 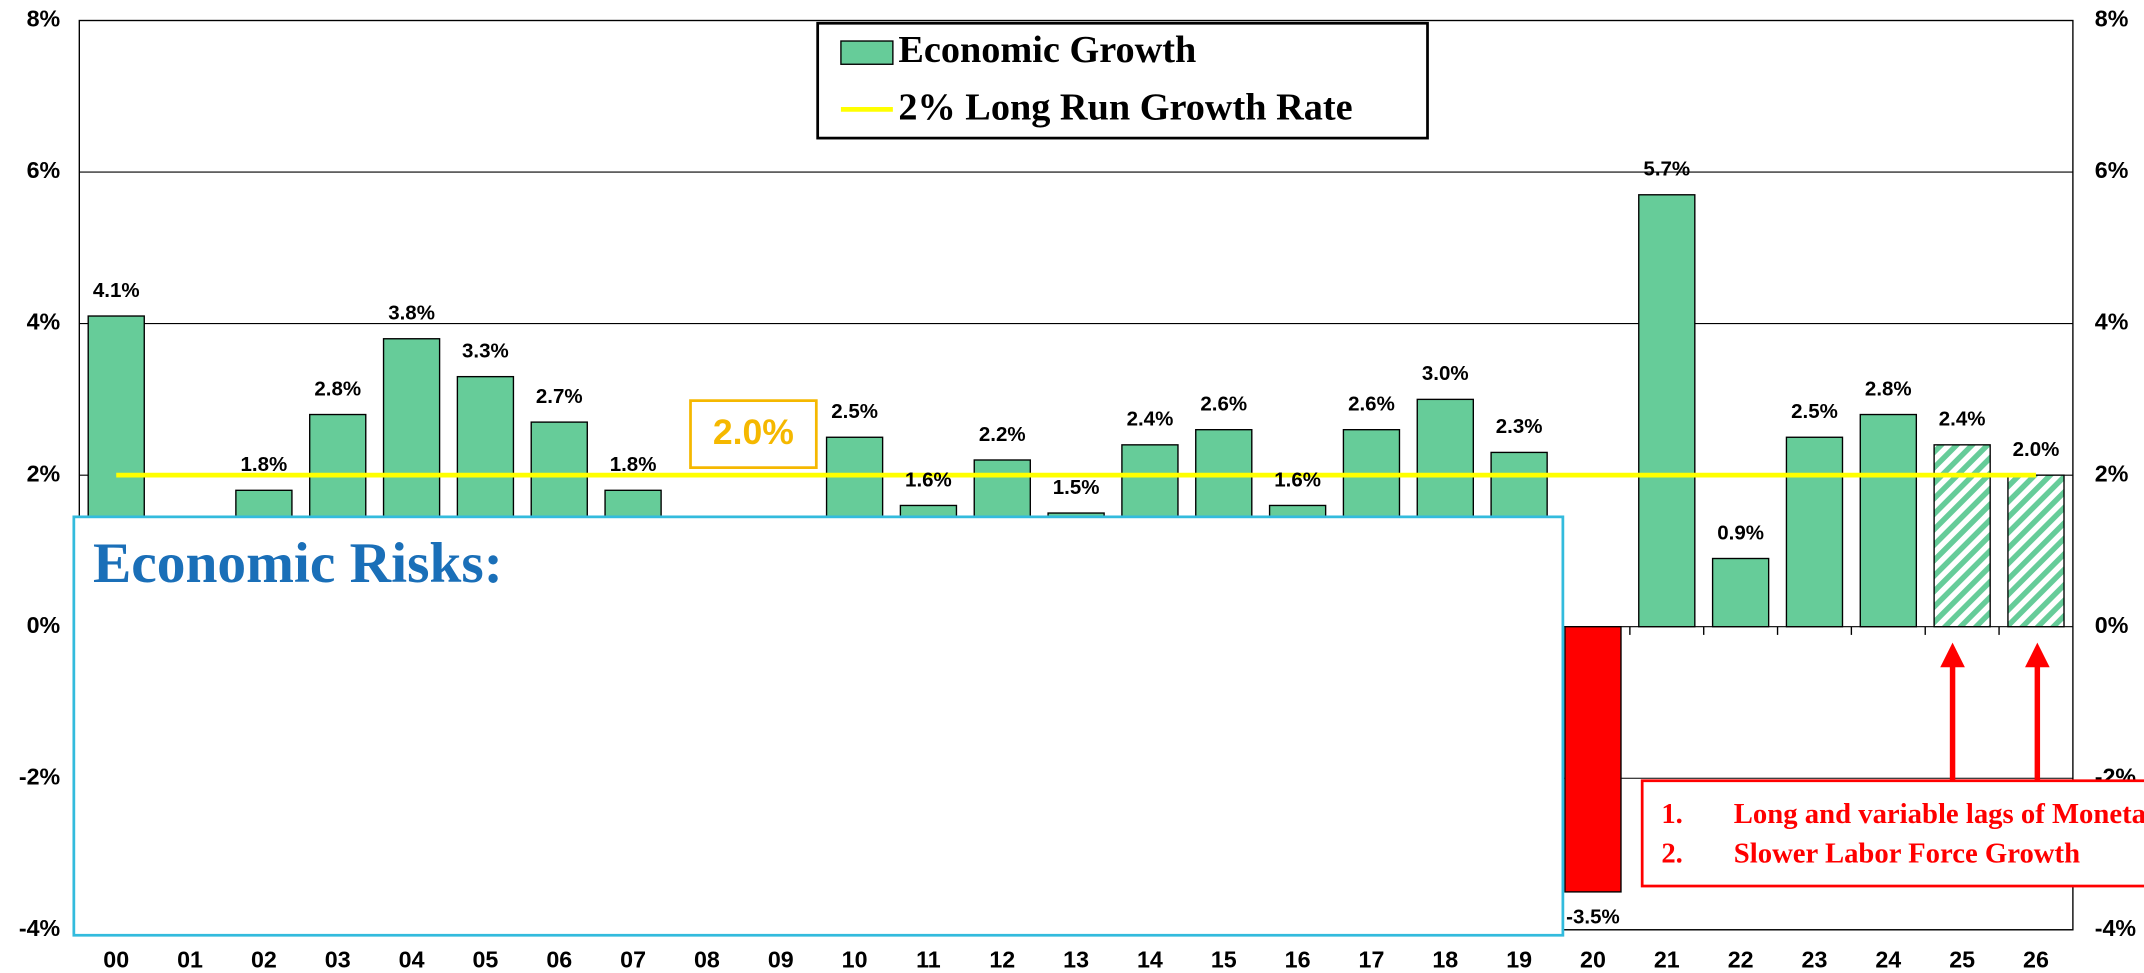 What do you see at coordinates (1224, 959) in the screenshot?
I see `x-tick-label: 15` at bounding box center [1224, 959].